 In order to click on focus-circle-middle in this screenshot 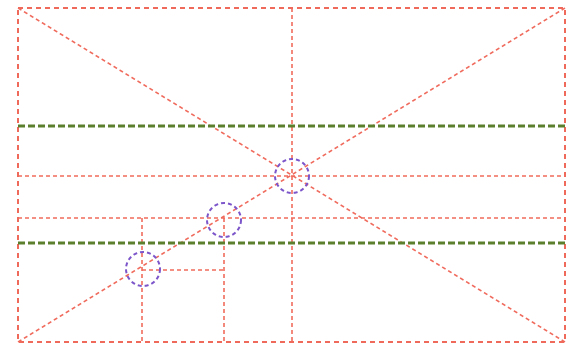, I will do `click(224, 220)`.